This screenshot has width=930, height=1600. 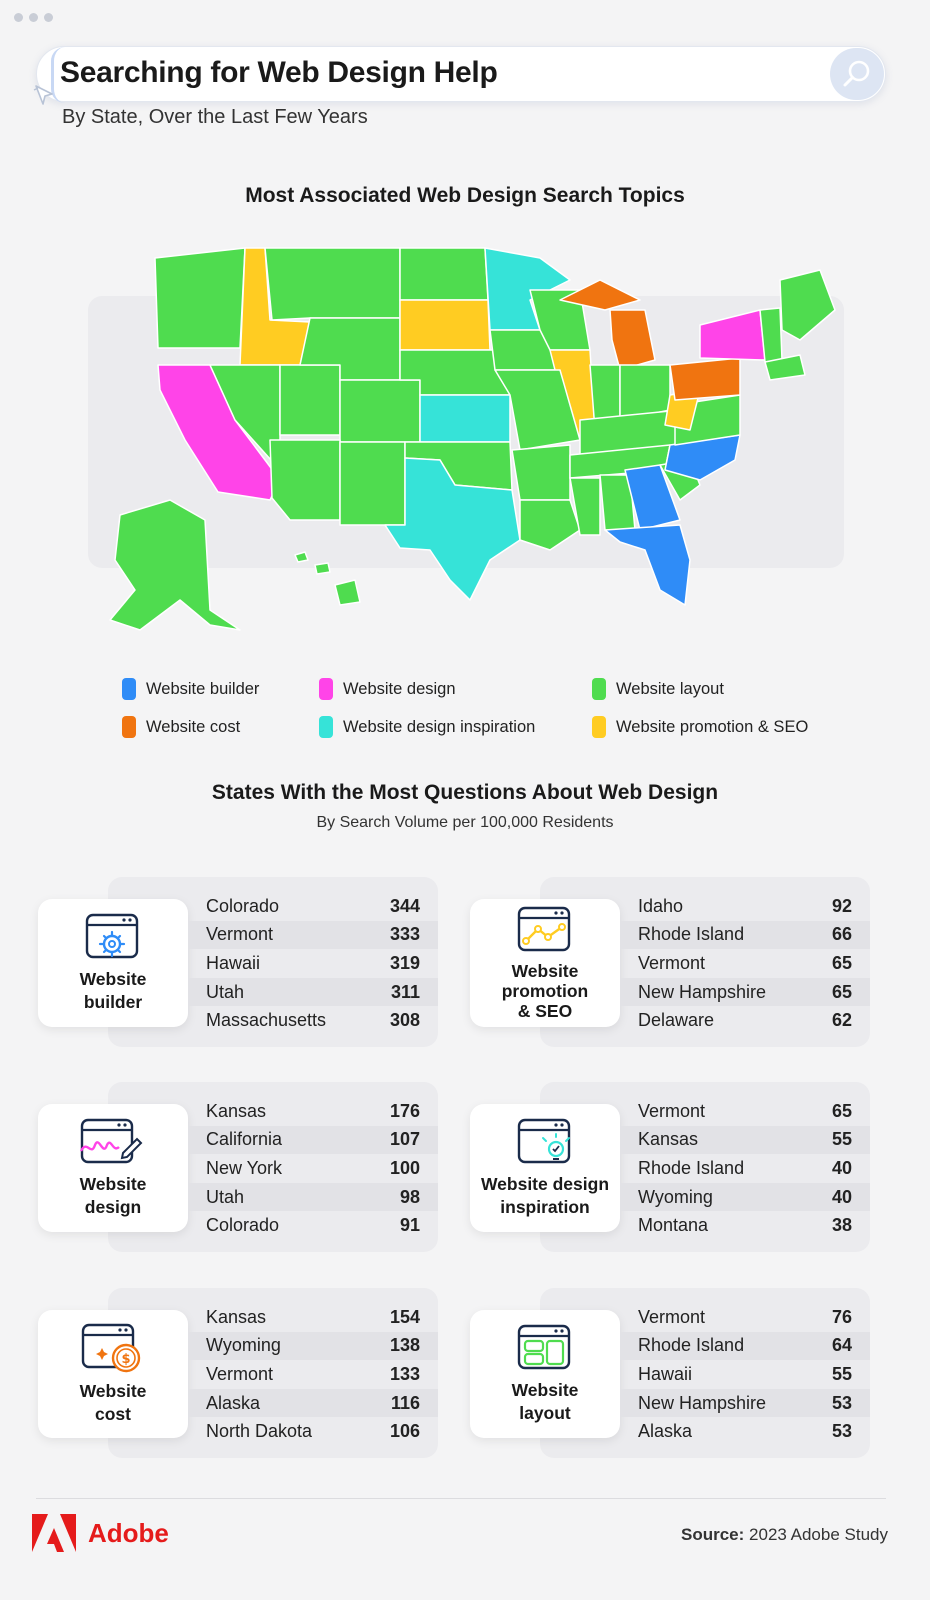 What do you see at coordinates (544, 929) in the screenshot?
I see `chart-browser-icon` at bounding box center [544, 929].